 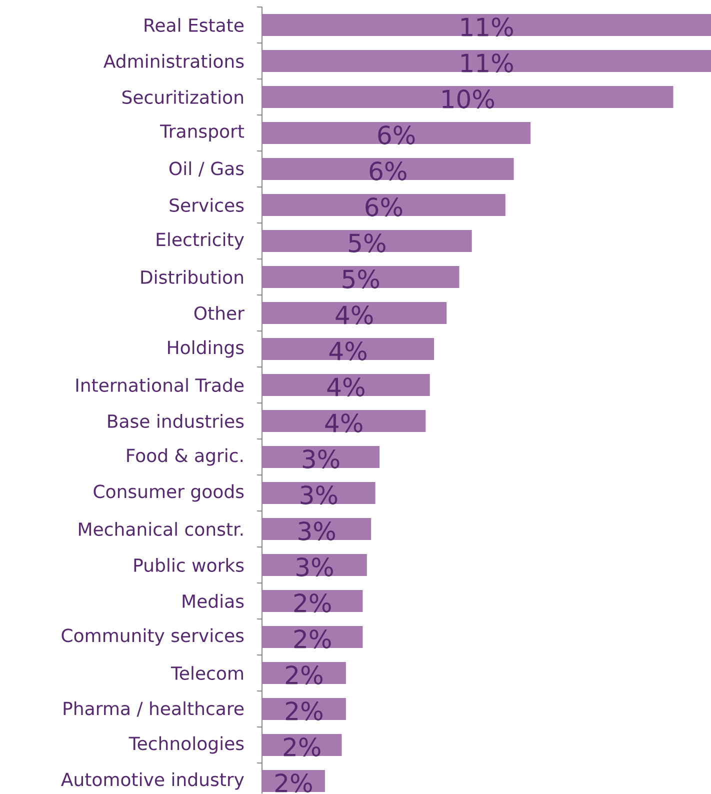 I want to click on y-tick-label: Holdings, so click(x=206, y=349).